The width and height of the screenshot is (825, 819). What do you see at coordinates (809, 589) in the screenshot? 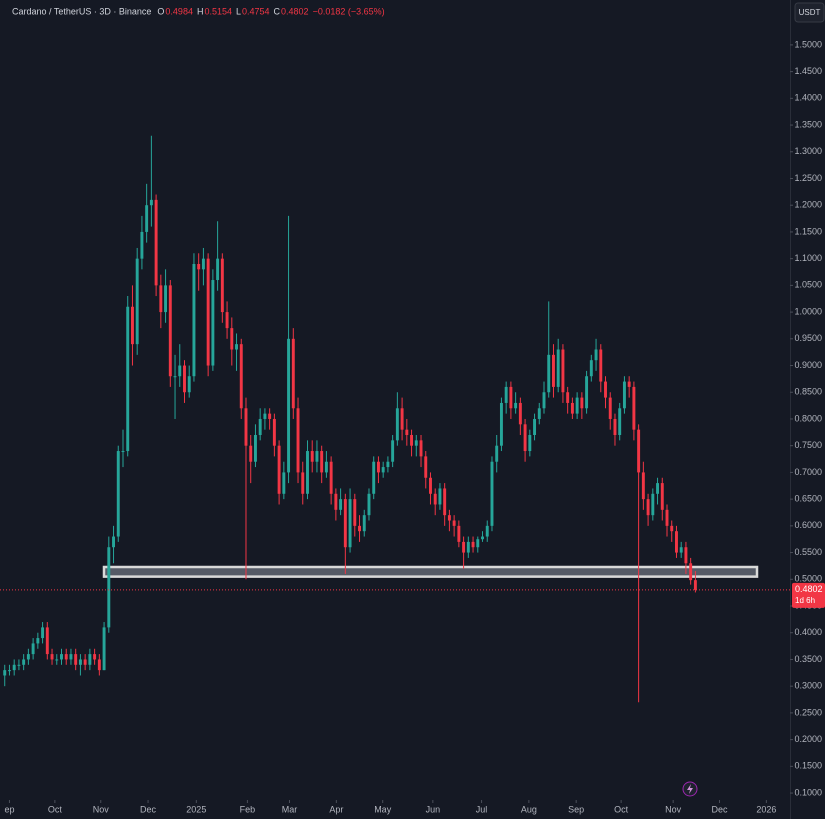
I see `last-price-label: 0.4802` at bounding box center [809, 589].